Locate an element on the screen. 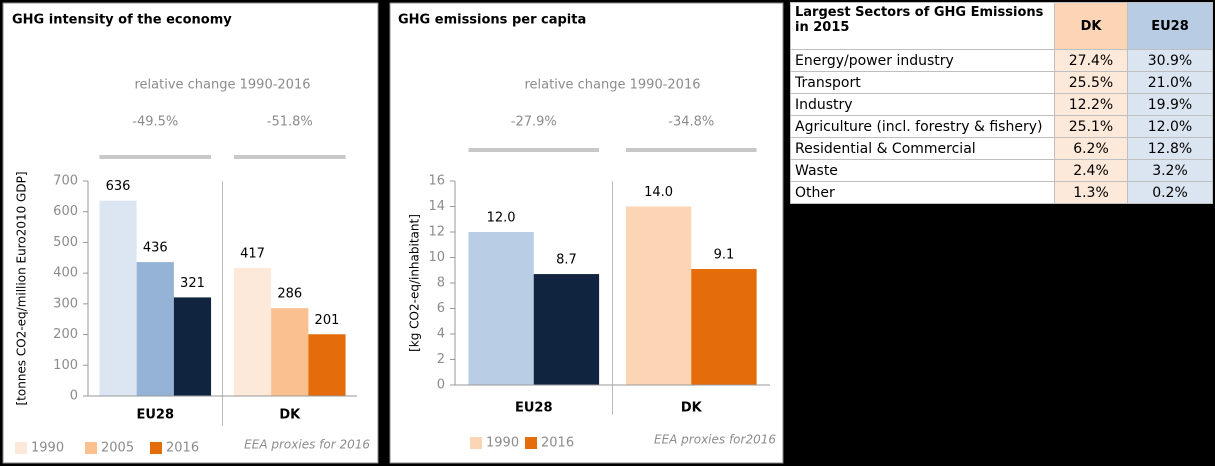 Image resolution: width=1215 pixels, height=466 pixels. y-tick-label: 14 is located at coordinates (436, 206).